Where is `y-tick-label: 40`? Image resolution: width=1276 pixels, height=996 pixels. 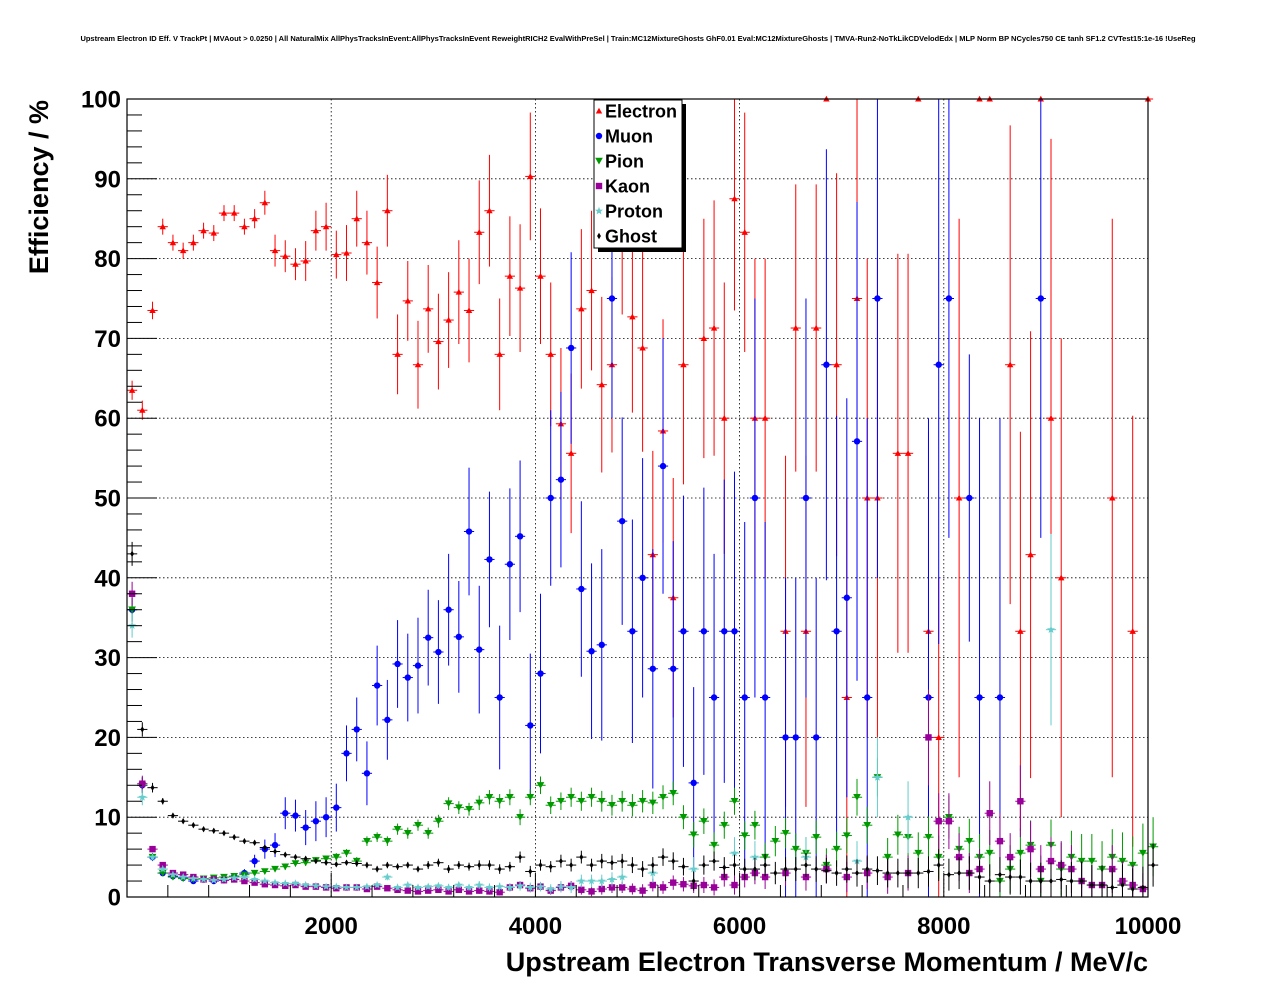 y-tick-label: 40 is located at coordinates (107, 578).